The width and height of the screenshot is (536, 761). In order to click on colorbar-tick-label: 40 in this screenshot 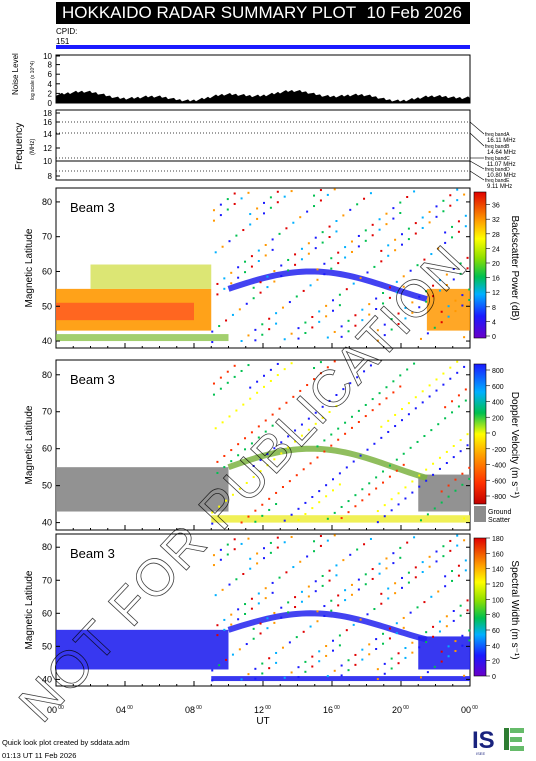, I will do `click(496, 646)`.